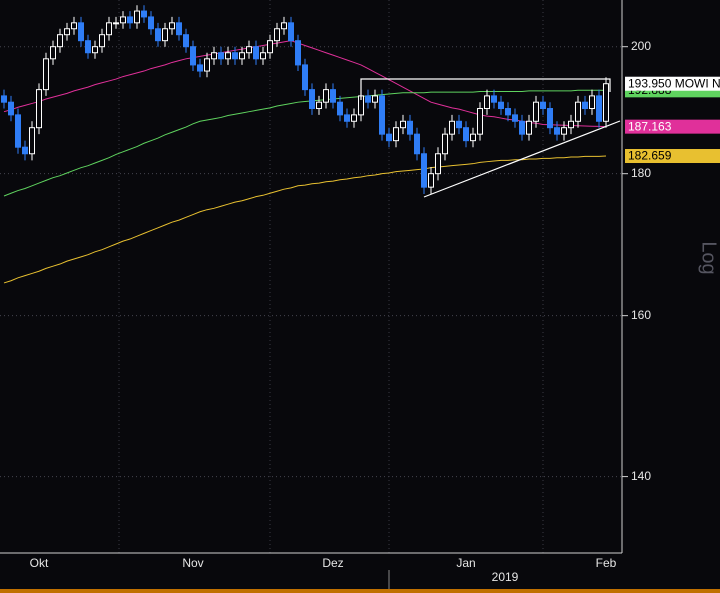 The height and width of the screenshot is (593, 720). I want to click on last-price-tag-box, so click(672, 83).